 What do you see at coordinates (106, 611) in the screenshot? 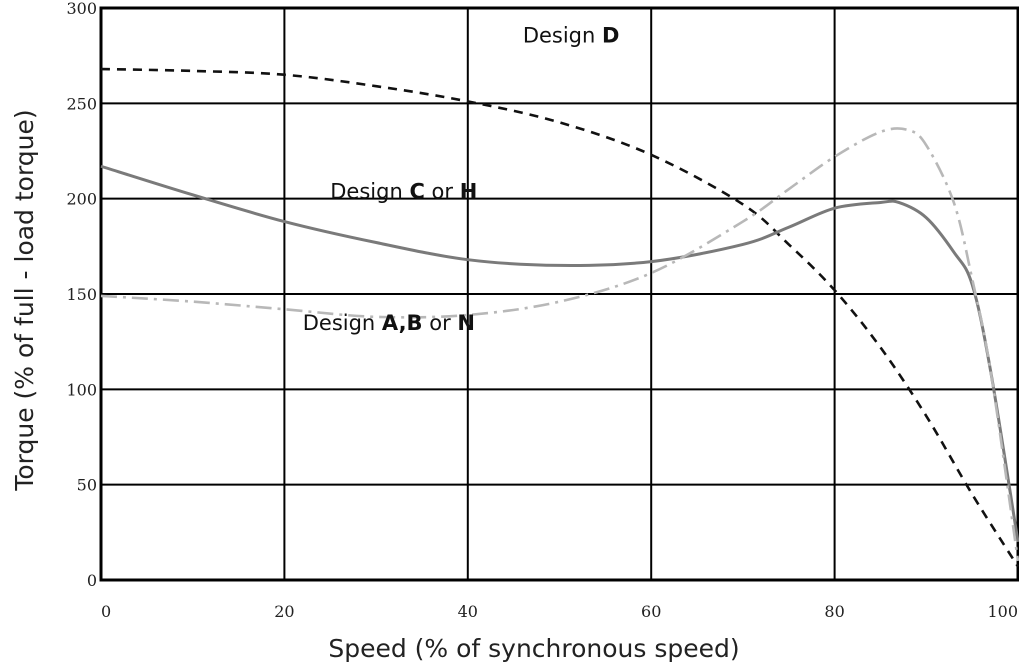
I see `x-tick-label: 0` at bounding box center [106, 611].